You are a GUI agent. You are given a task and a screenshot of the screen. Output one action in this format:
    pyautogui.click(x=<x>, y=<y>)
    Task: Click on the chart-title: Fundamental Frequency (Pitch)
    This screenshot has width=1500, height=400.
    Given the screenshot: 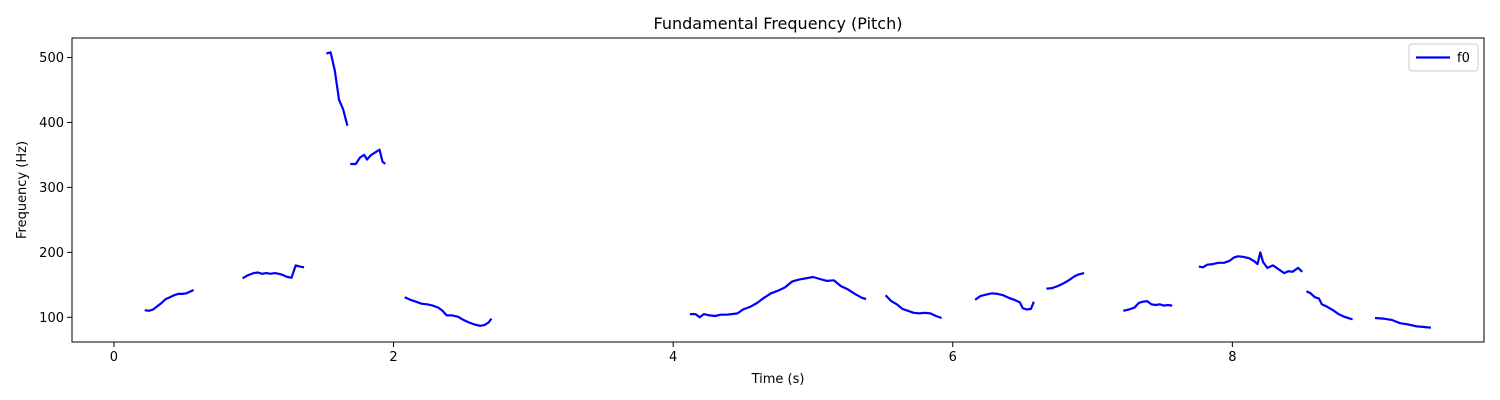 What is the action you would take?
    pyautogui.click(x=778, y=23)
    